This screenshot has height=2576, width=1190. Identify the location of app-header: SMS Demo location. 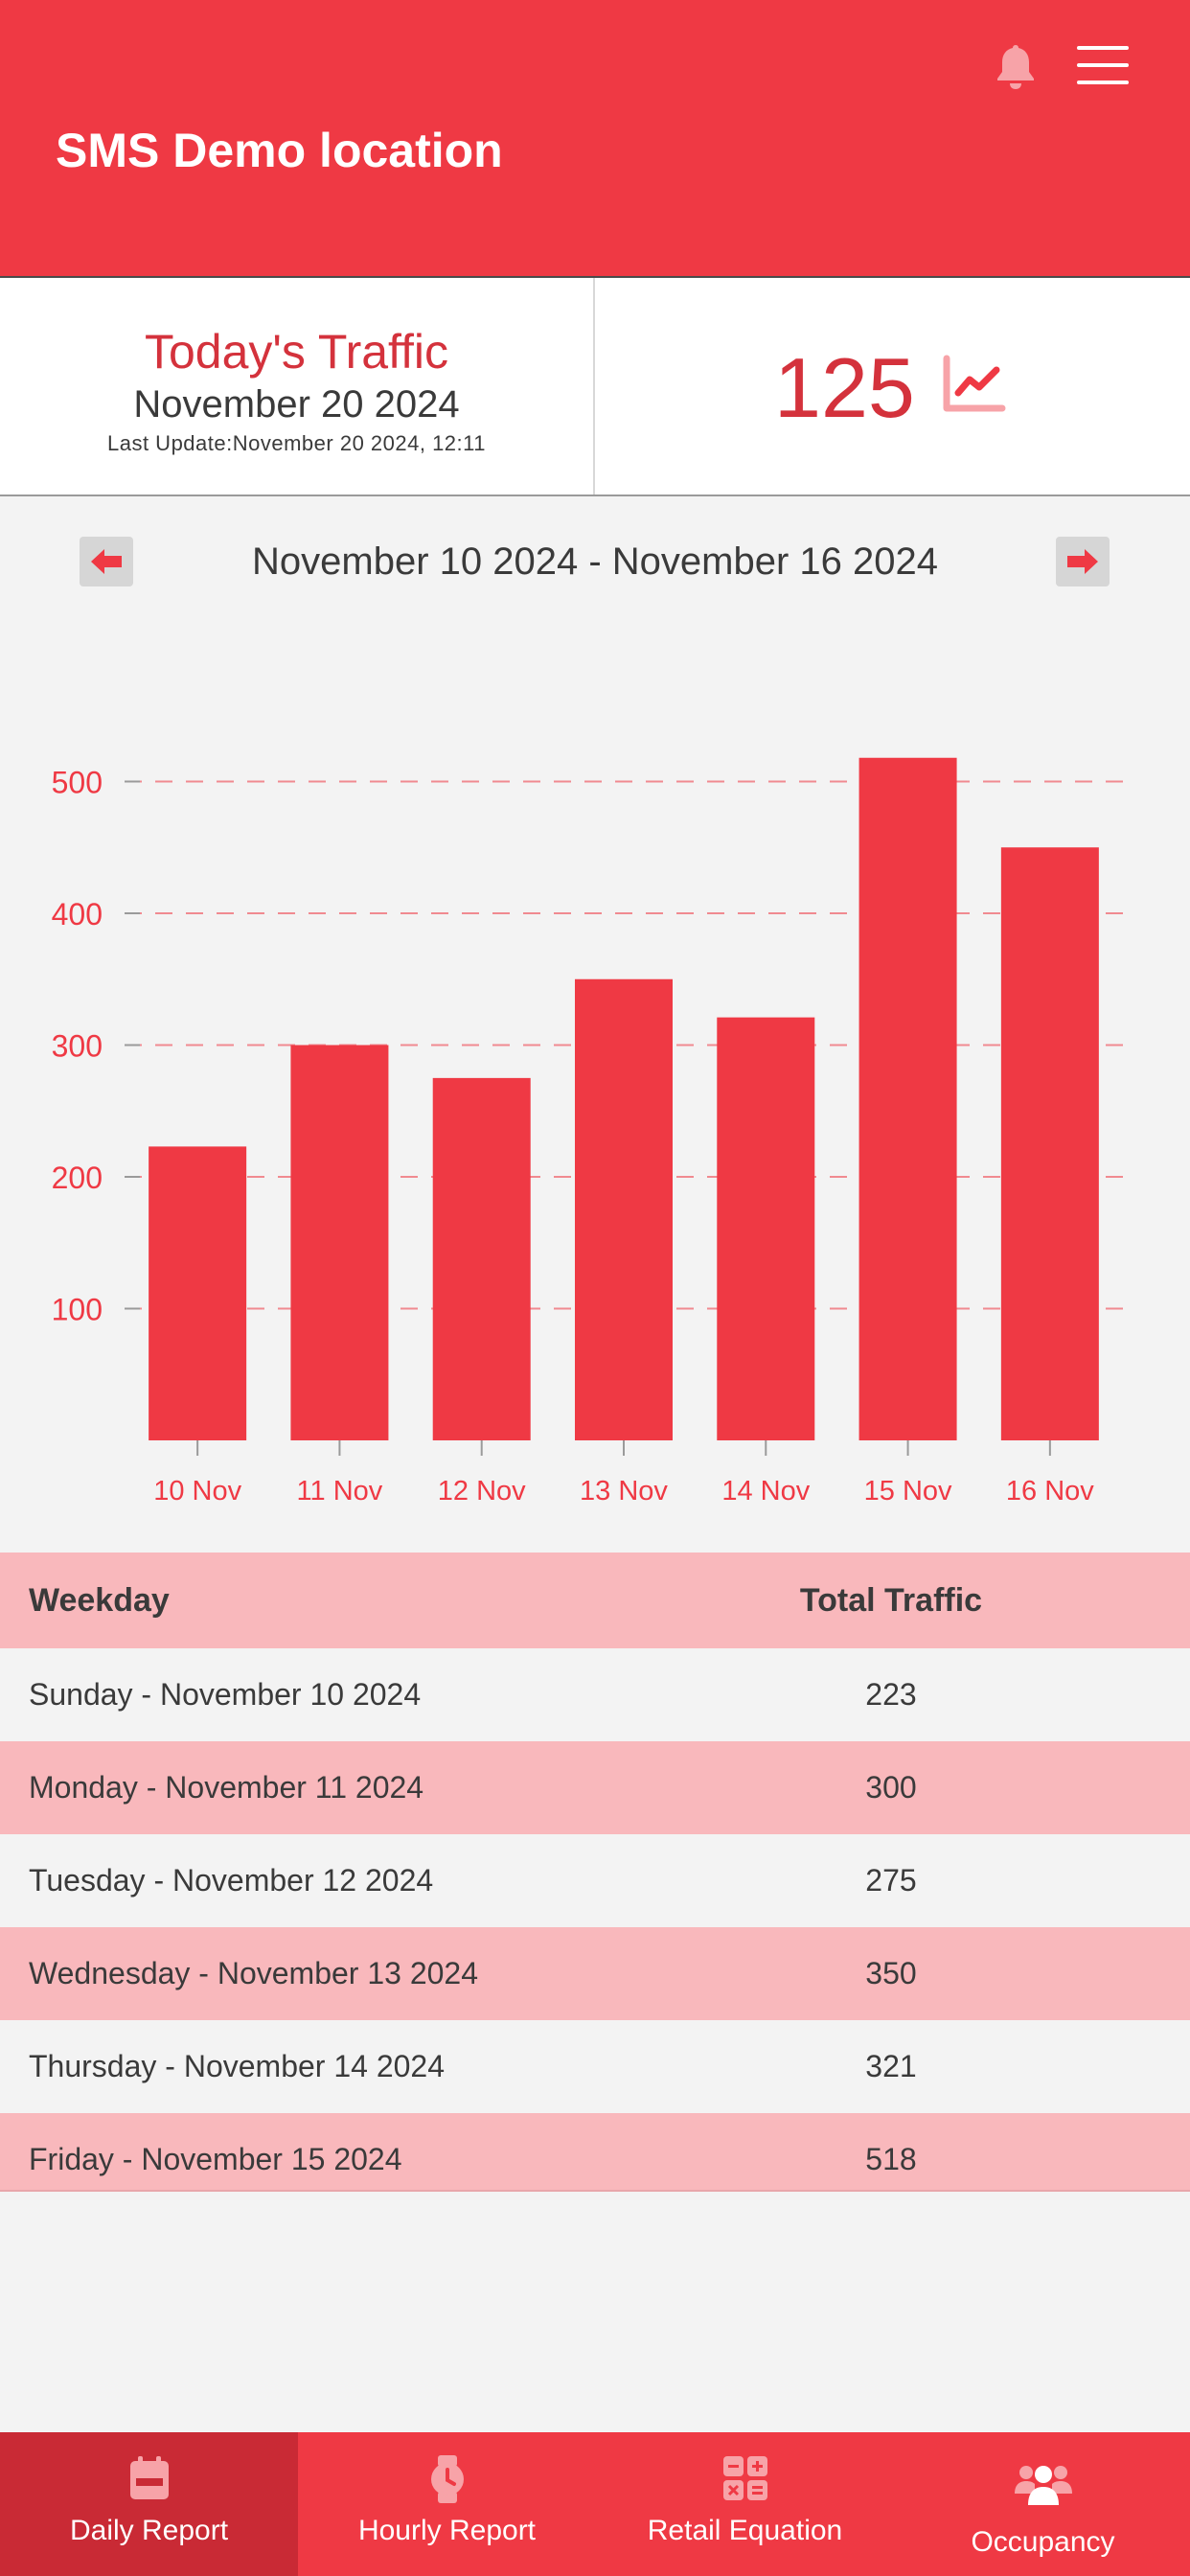
(595, 138).